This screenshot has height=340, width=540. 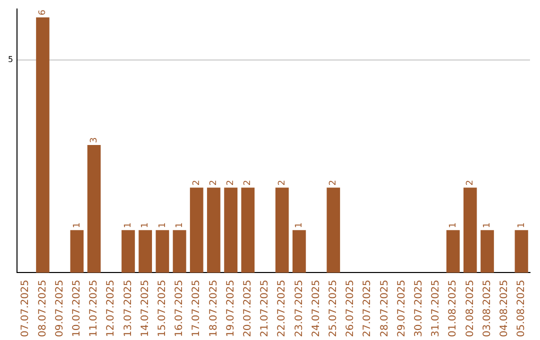 I want to click on x-tick-label: 02.08.2025, so click(x=470, y=309).